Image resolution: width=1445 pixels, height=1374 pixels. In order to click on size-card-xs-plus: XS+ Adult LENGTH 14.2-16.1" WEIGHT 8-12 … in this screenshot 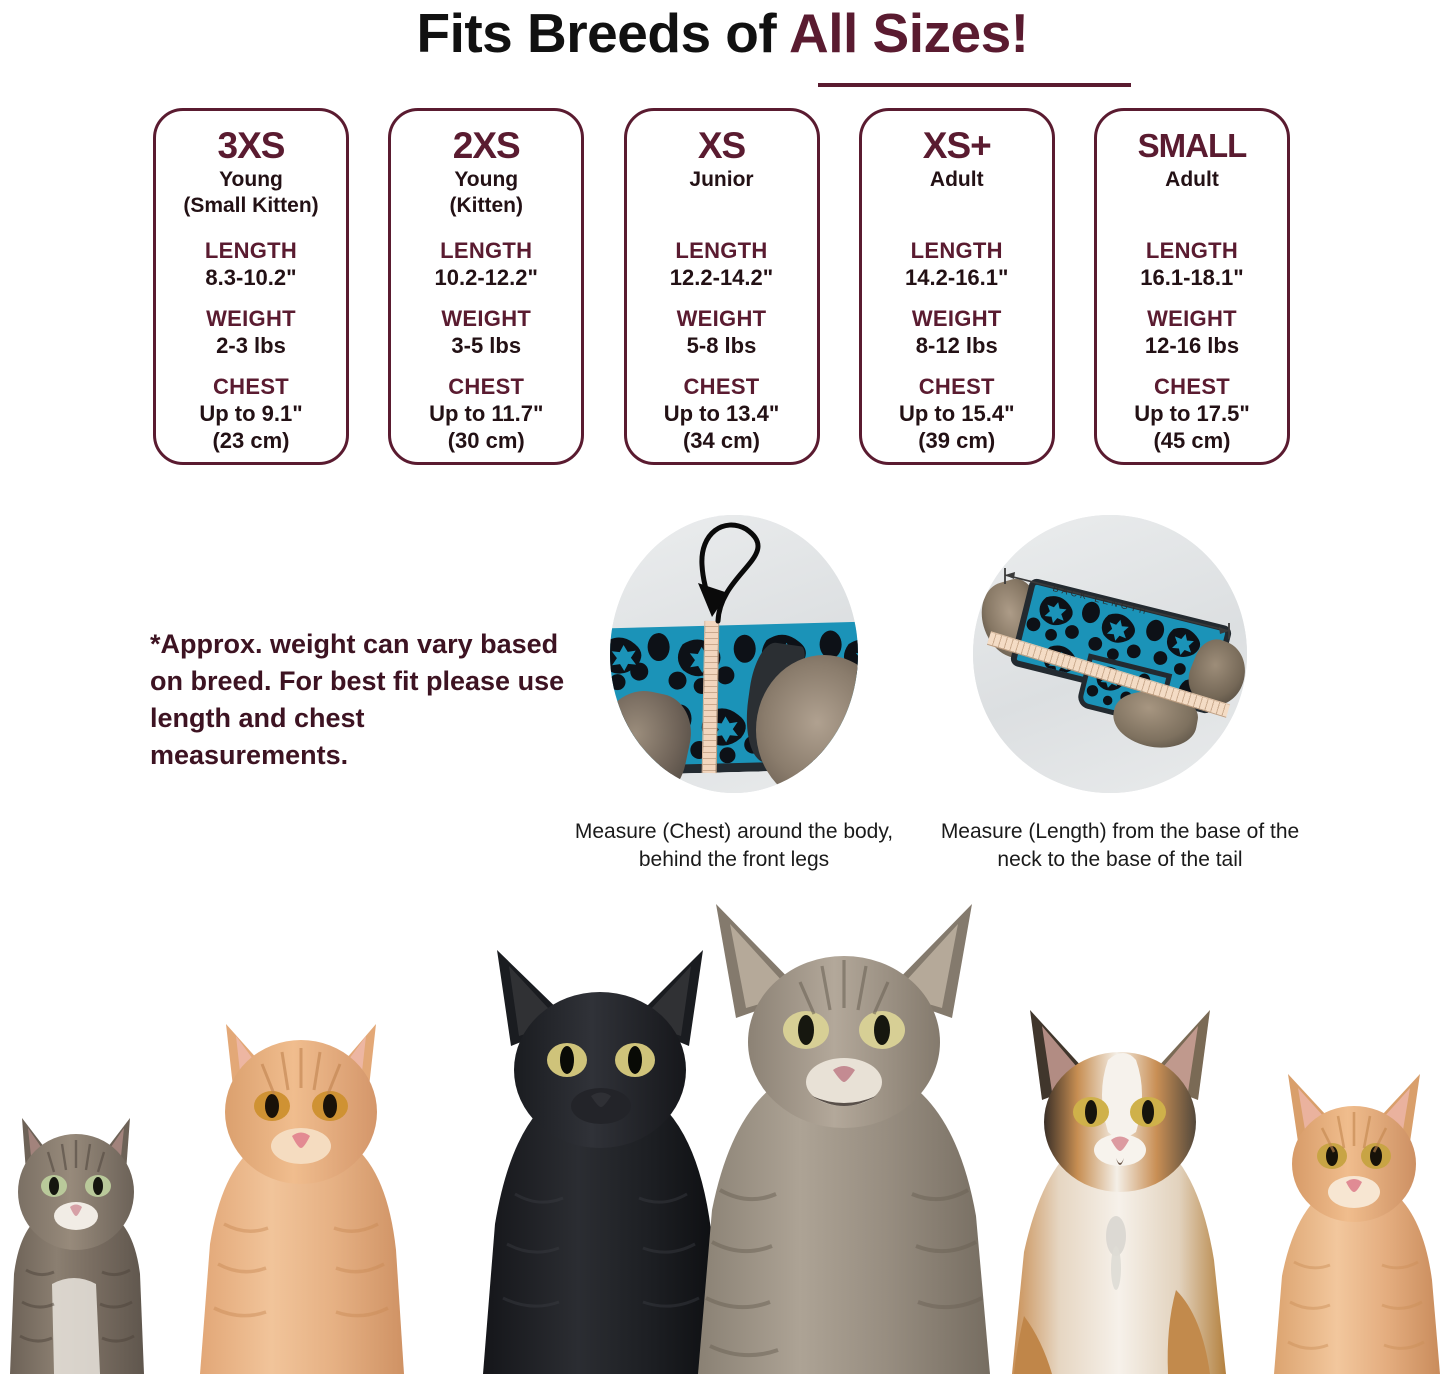, I will do `click(956, 286)`.